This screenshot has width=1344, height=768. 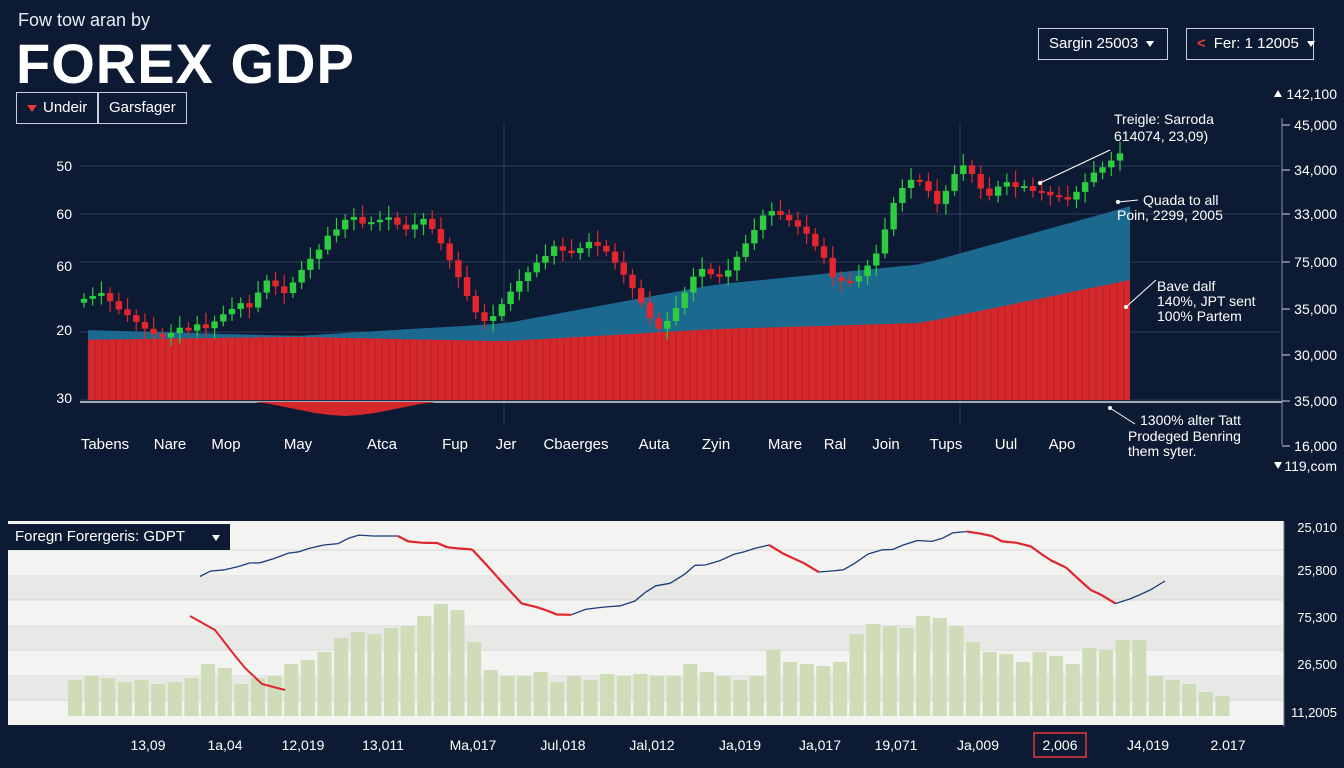 What do you see at coordinates (1317, 617) in the screenshot?
I see `lower-y-tick-label: 75,300` at bounding box center [1317, 617].